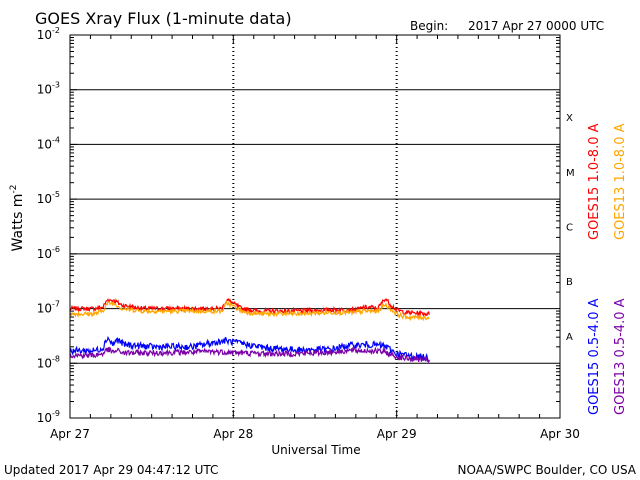 This screenshot has height=480, width=640. What do you see at coordinates (48, 225) in the screenshot?
I see `y-tick-labels: 10⁻⁹ 10⁻⁸ 10⁻⁷ 10⁻⁶ 10⁻⁵ 10⁻⁴ 10⁻³ 10⁻²` at bounding box center [48, 225].